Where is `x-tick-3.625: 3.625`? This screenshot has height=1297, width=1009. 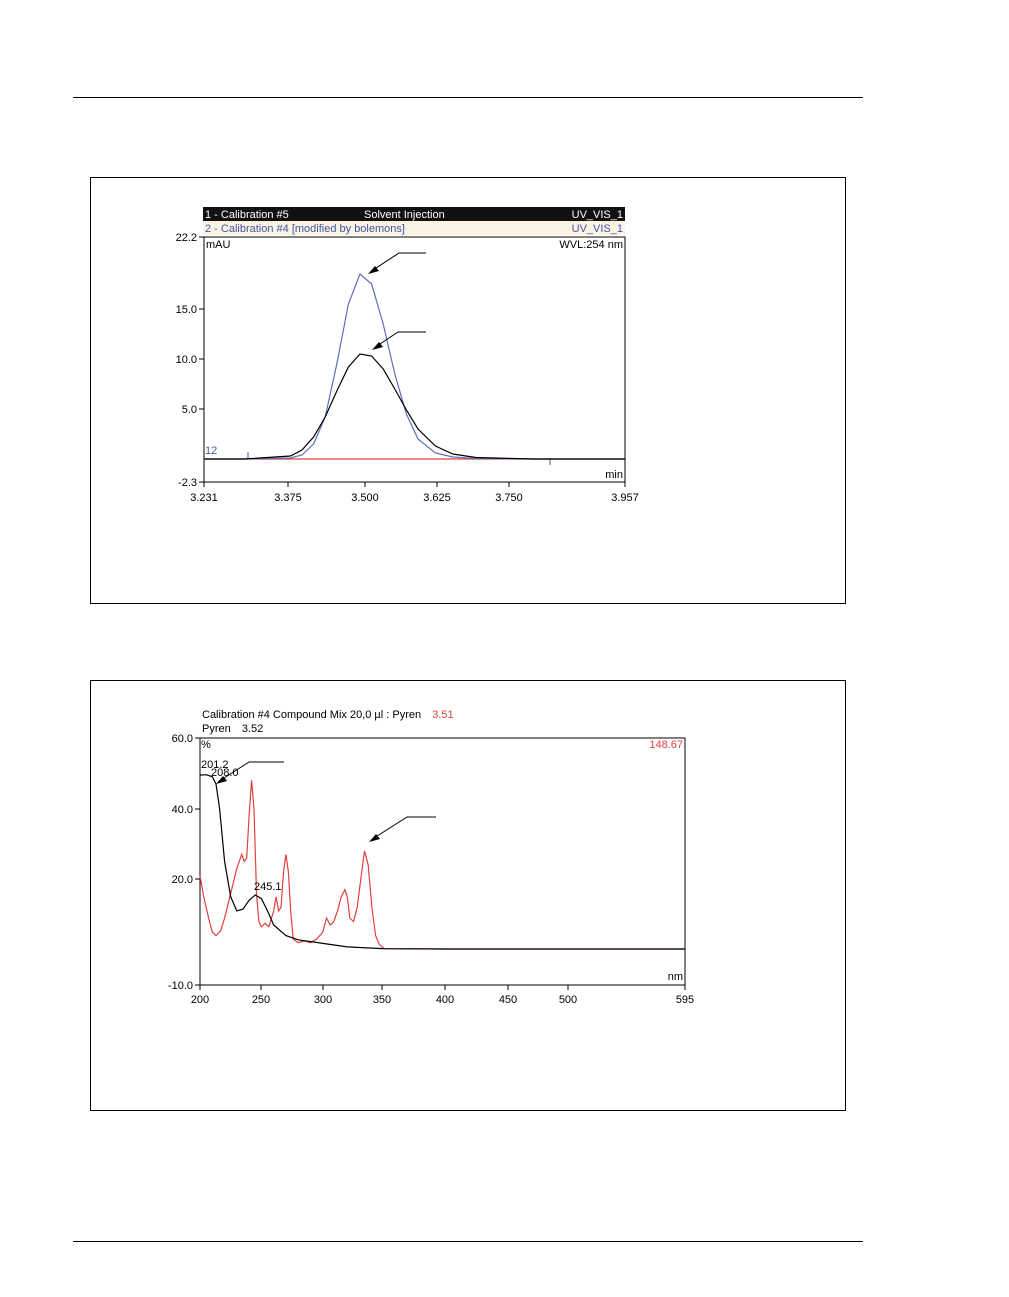
x-tick-3.625: 3.625 is located at coordinates (437, 493).